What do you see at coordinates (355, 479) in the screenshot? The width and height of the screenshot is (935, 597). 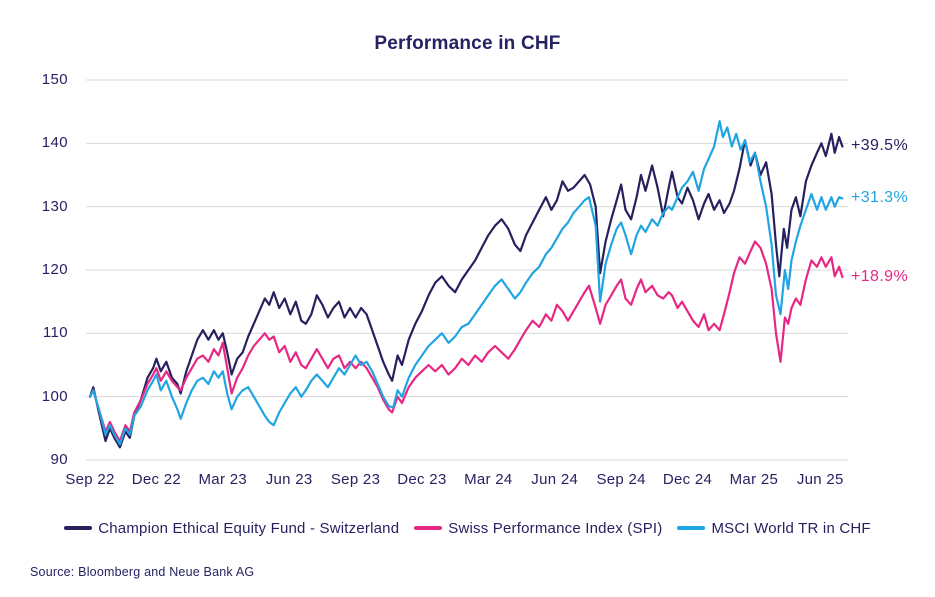 I see `x-tick-label: Sep 23` at bounding box center [355, 479].